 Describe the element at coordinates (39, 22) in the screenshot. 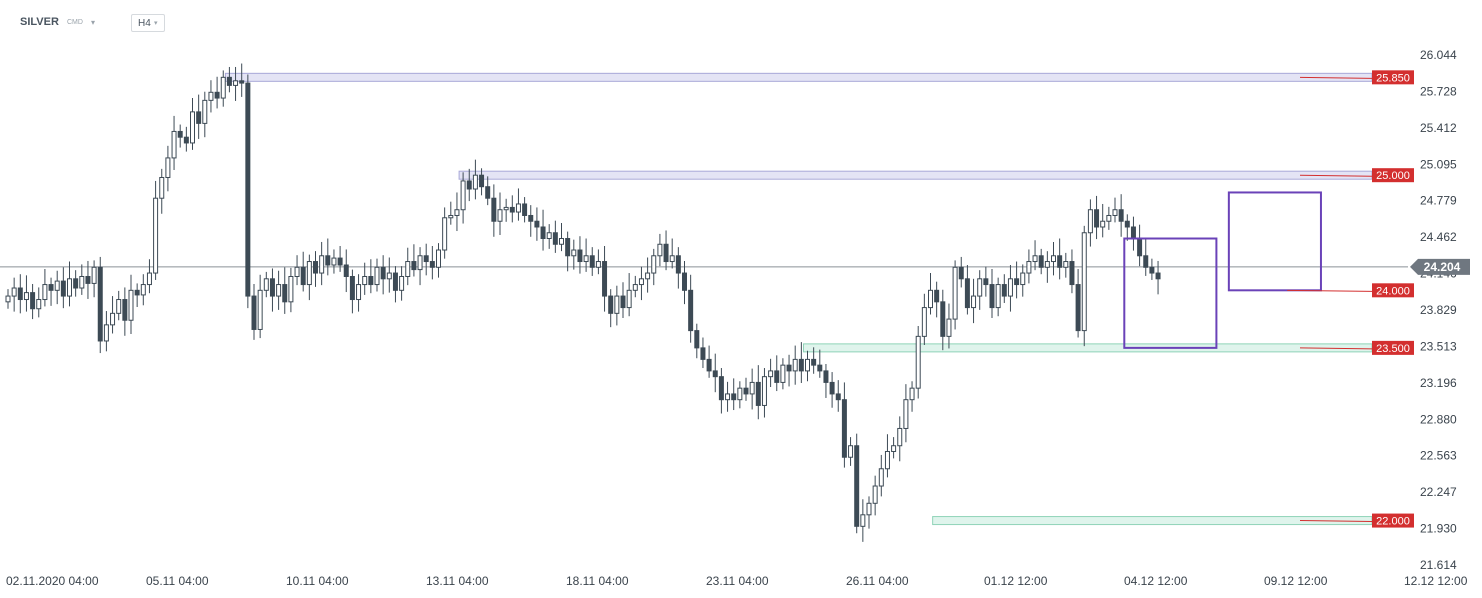

I see `instrument-symbol: SILVER` at that location.